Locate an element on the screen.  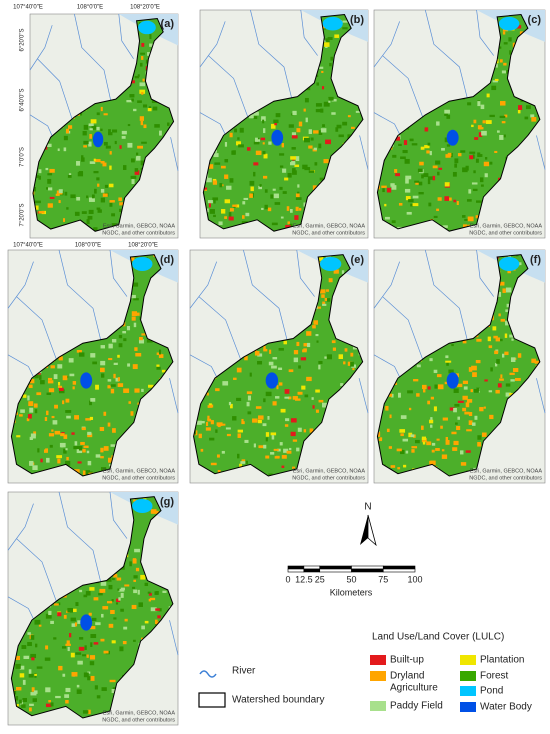
watershed-boundary is located at coordinates (283, 123).